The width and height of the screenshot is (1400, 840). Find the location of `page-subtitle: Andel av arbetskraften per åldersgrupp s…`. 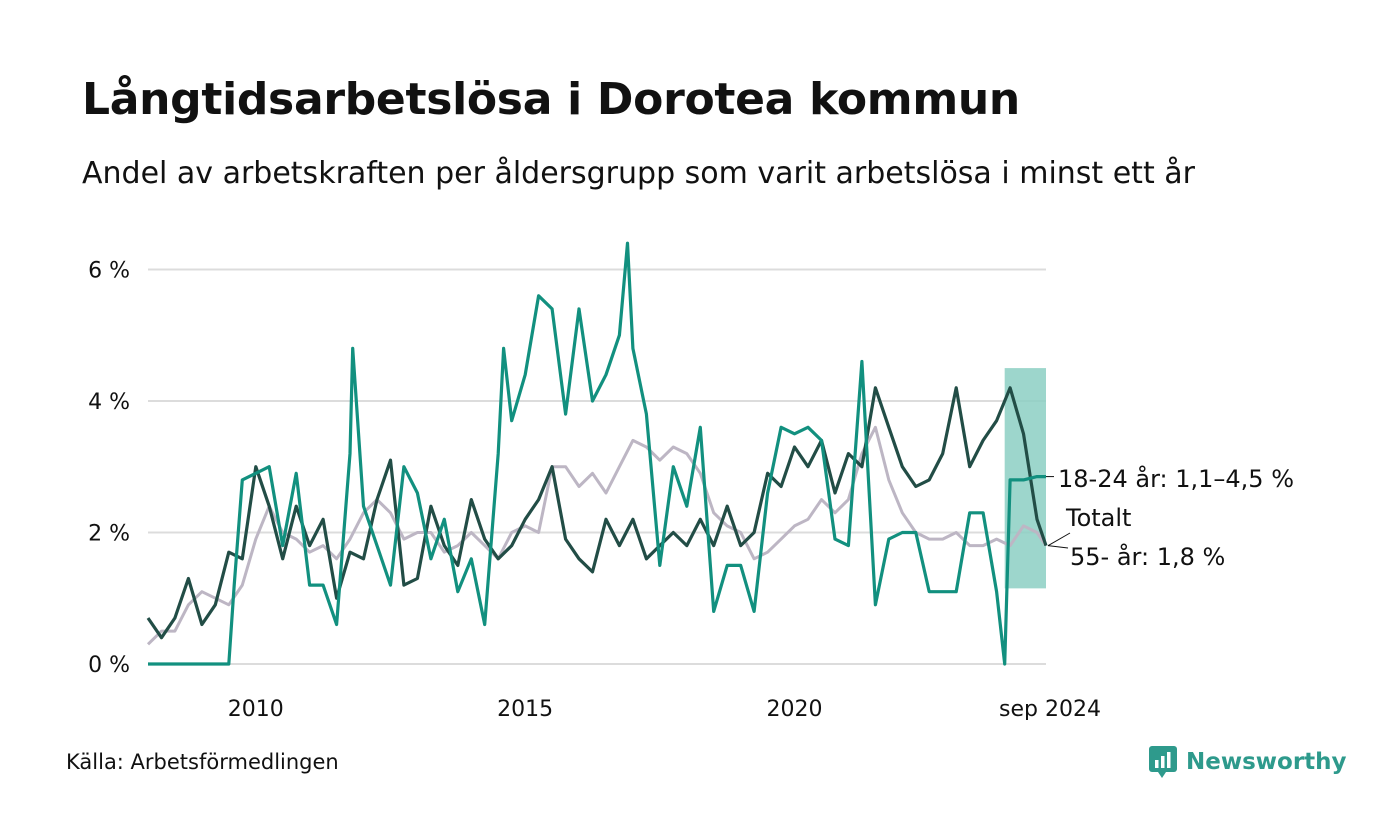

page-subtitle: Andel av arbetskraften per åldersgrupp s… is located at coordinates (638, 173).